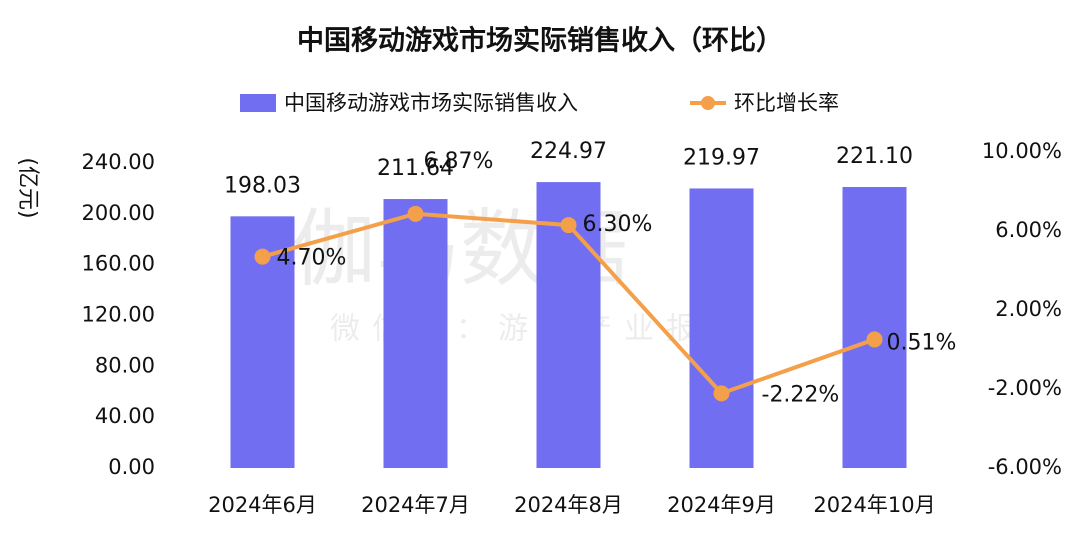 The image size is (1080, 540). Describe the element at coordinates (415, 168) in the screenshot. I see `bar-value-label: 211.64` at that location.